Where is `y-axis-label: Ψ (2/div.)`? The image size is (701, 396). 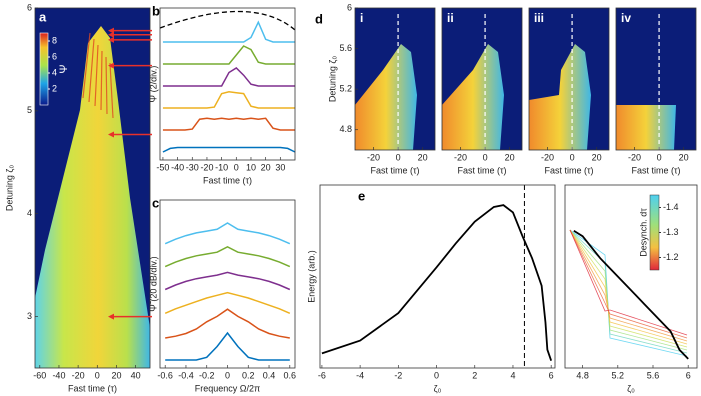 y-axis-label: Ψ (2/div.) is located at coordinates (153, 84).